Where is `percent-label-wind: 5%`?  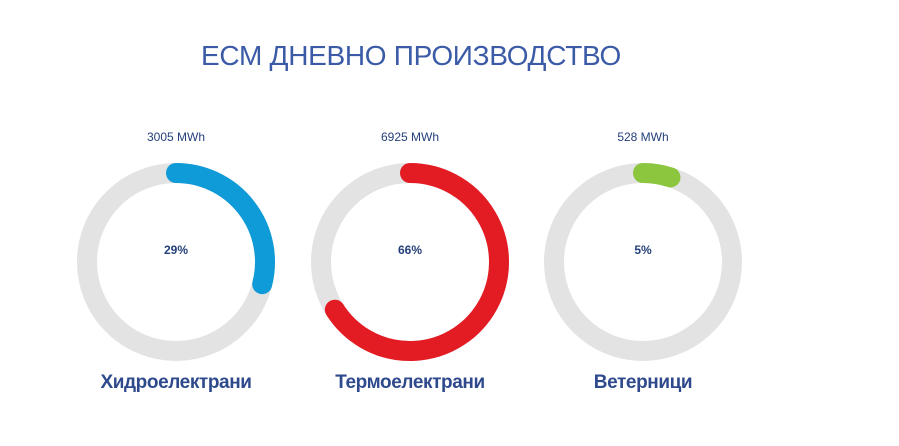 percent-label-wind: 5% is located at coordinates (643, 250).